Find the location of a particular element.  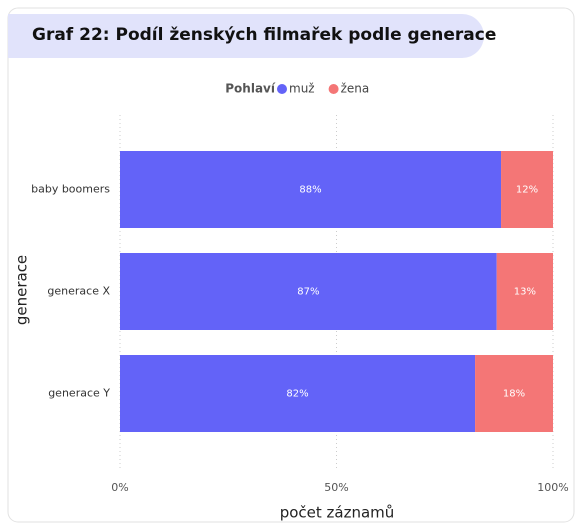

data-label: 12% is located at coordinates (527, 190).